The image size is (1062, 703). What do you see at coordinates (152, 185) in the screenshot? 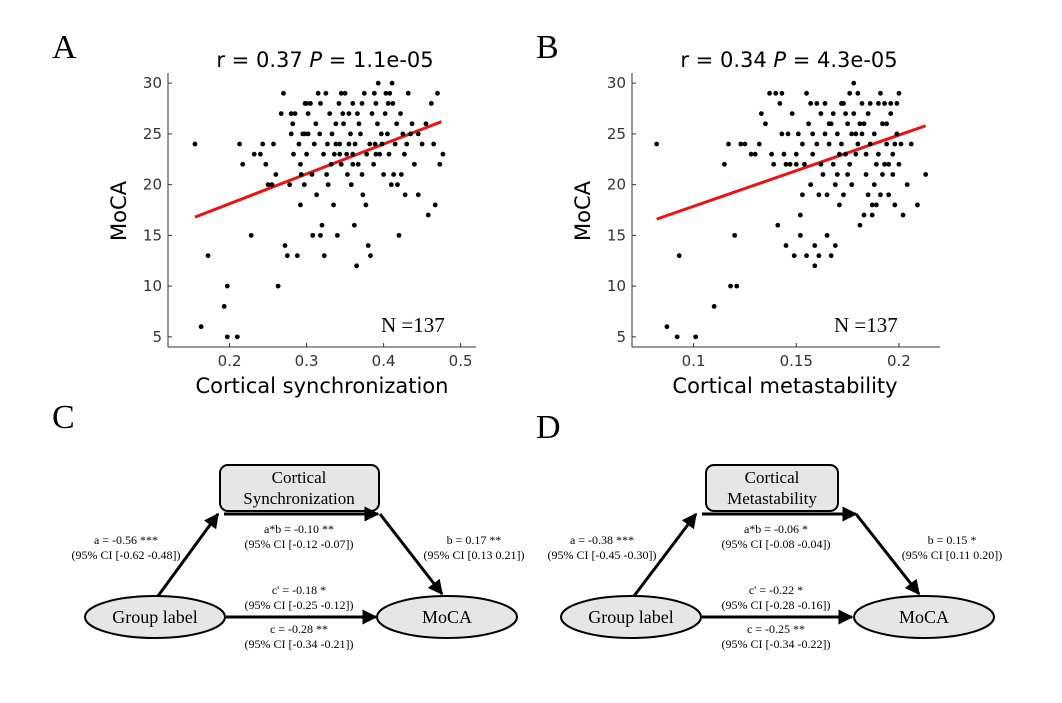
I see `y-tick-label-a: 20` at bounding box center [152, 185].